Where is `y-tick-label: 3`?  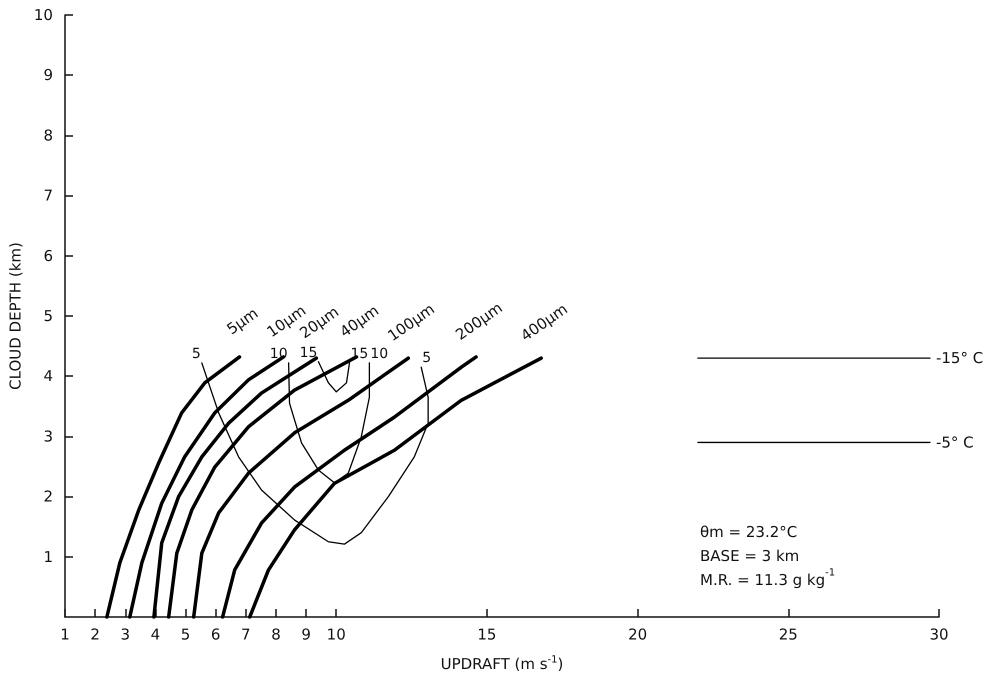
y-tick-label: 3 is located at coordinates (48, 436).